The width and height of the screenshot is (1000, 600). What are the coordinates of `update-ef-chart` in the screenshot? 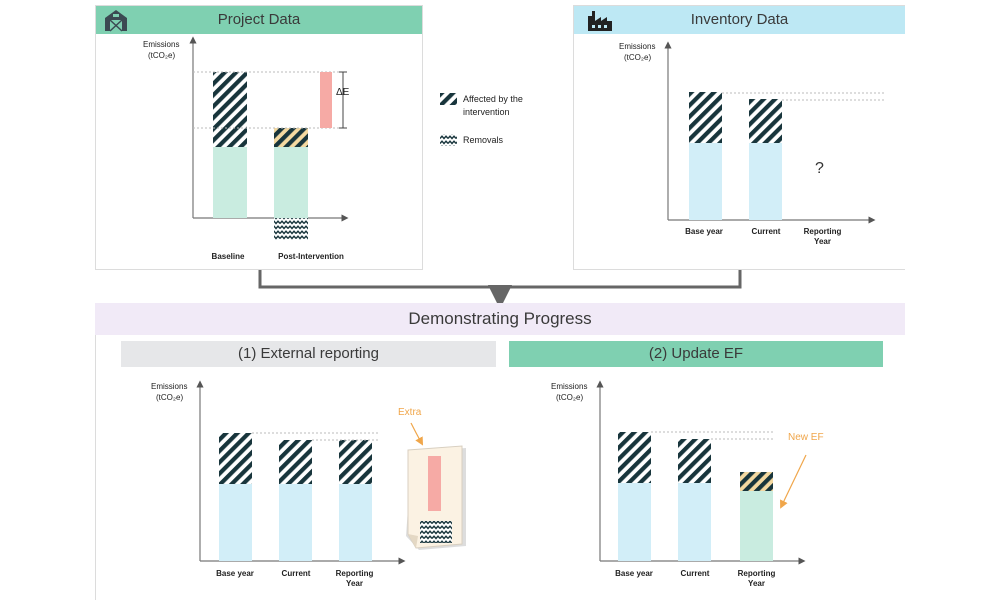 It's located at (701, 472).